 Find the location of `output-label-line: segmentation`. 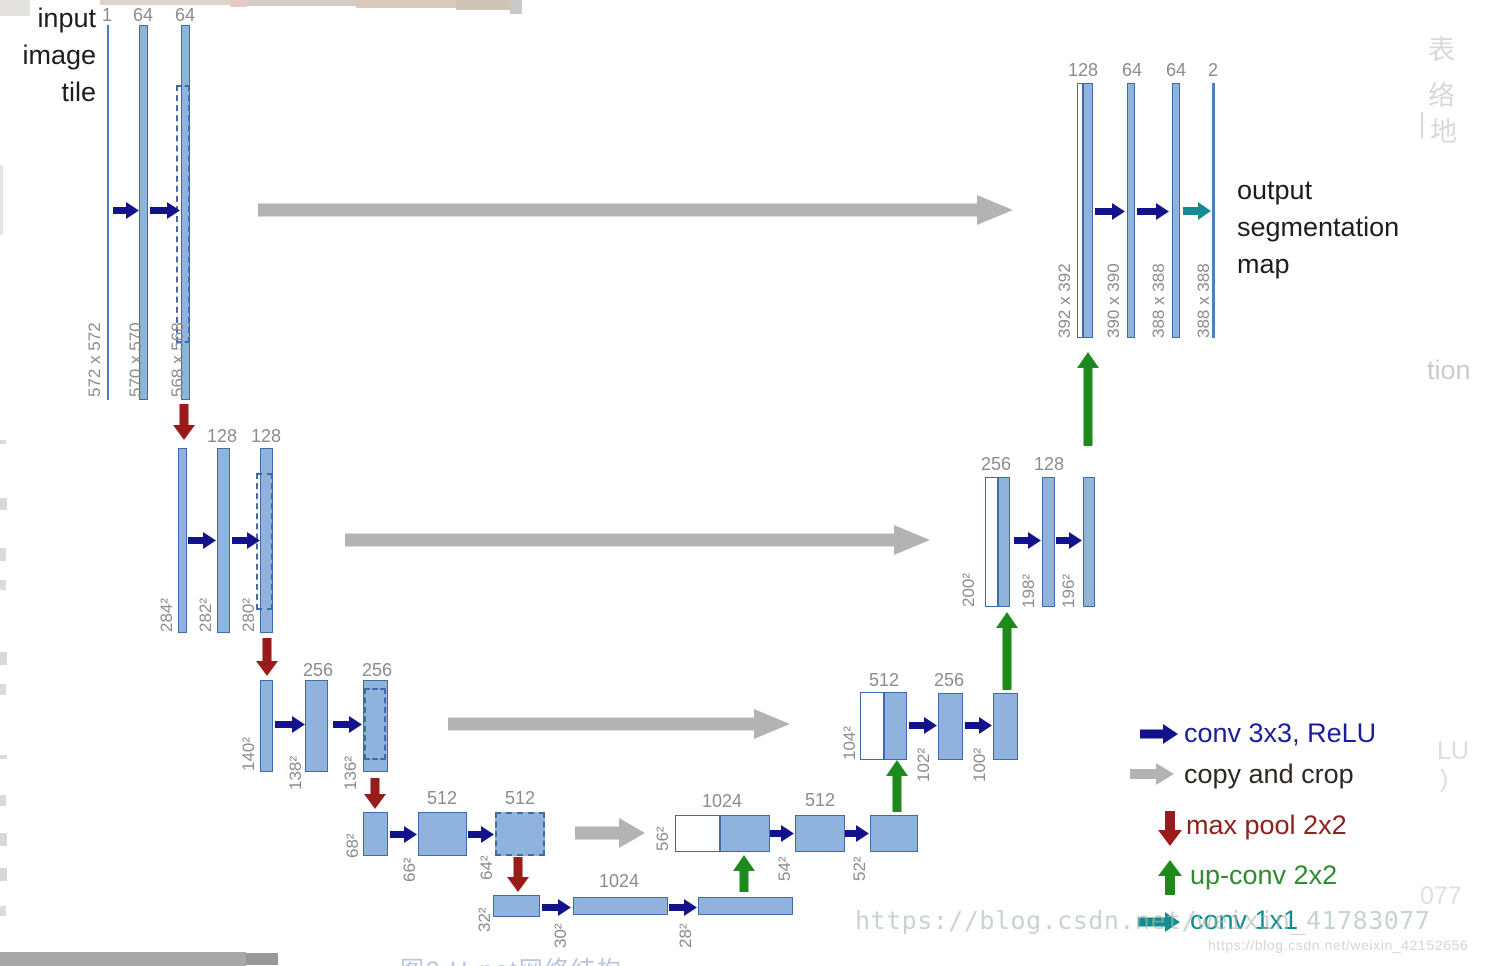

output-label-line: segmentation is located at coordinates (1318, 227).